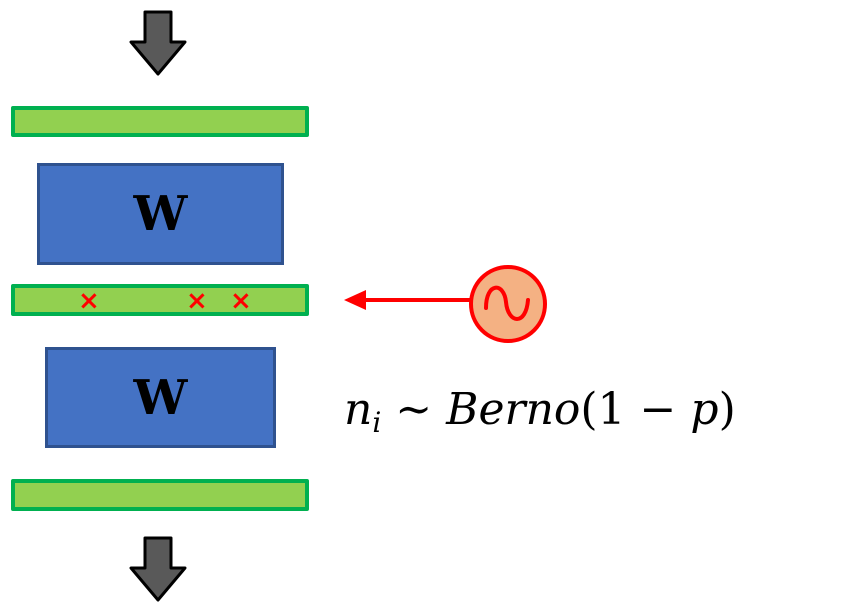 Image resolution: width=866 pixels, height=606 pixels. I want to click on sine-wave-source-icon, so click(508, 304).